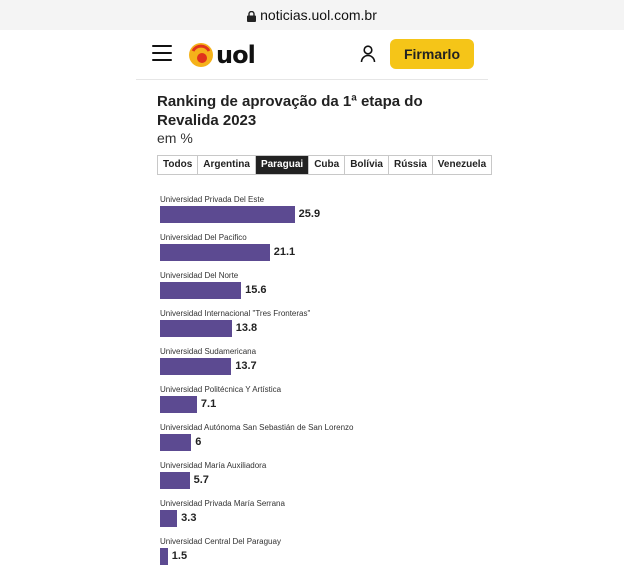 This screenshot has width=624, height=587. Describe the element at coordinates (246, 366) in the screenshot. I see `bar-value-label: 13.7` at that location.